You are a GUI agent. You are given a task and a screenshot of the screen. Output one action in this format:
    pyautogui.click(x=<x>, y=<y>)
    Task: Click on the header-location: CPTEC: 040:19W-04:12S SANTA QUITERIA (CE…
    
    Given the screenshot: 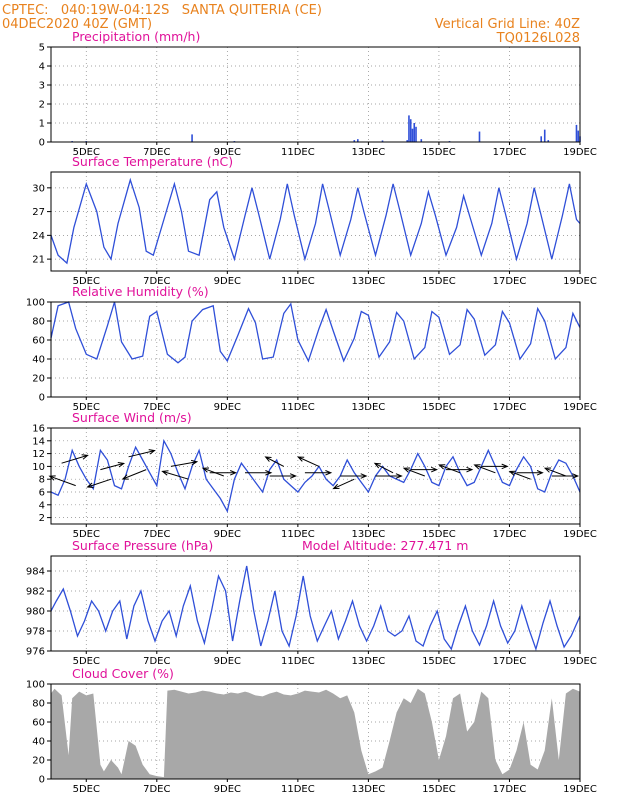 What is the action you would take?
    pyautogui.click(x=162, y=10)
    